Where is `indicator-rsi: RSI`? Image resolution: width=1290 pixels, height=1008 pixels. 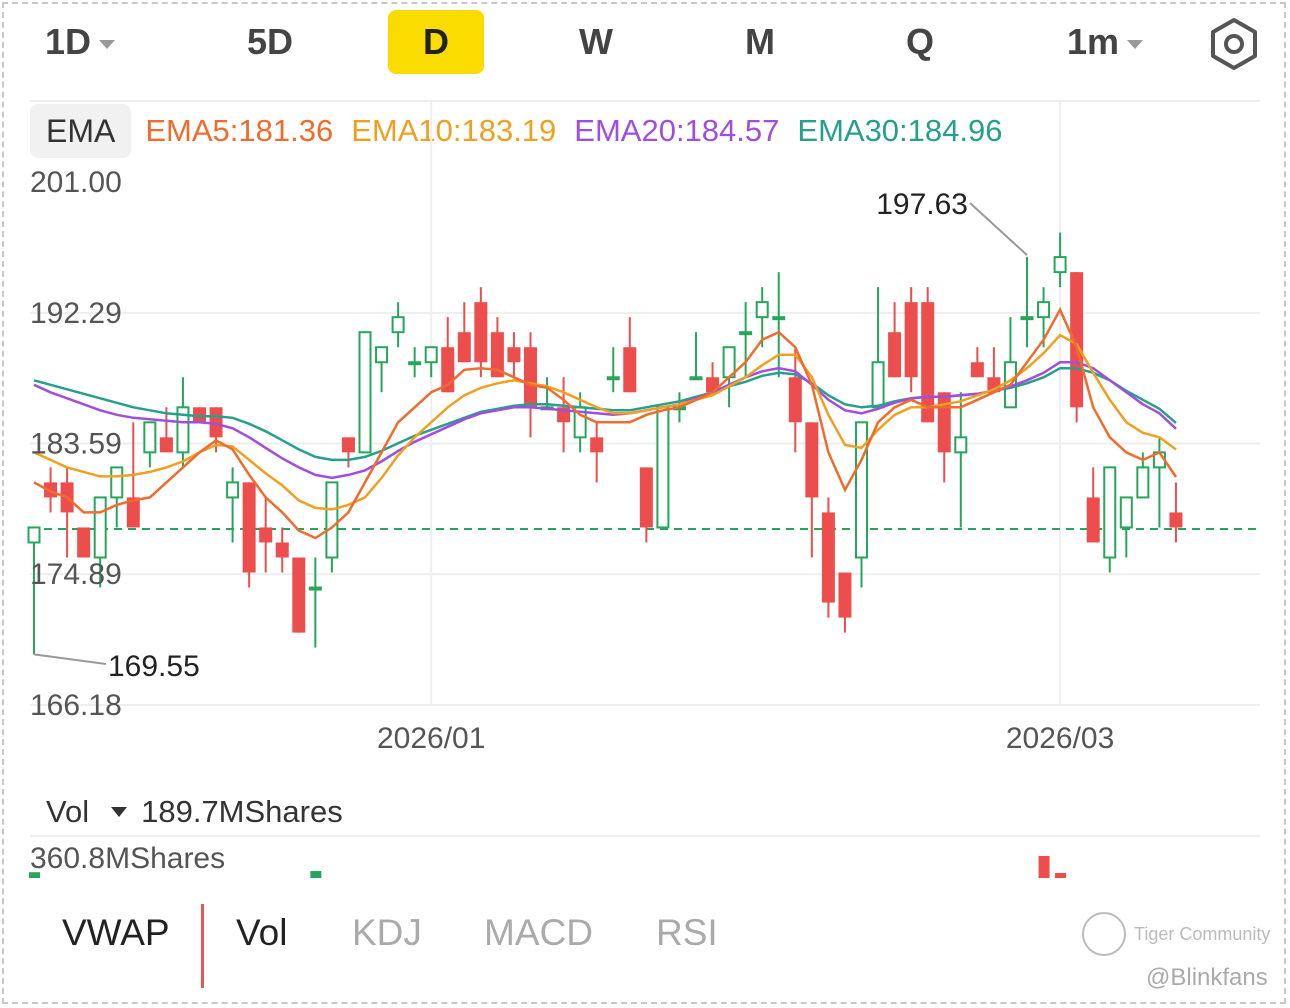
indicator-rsi: RSI is located at coordinates (687, 932).